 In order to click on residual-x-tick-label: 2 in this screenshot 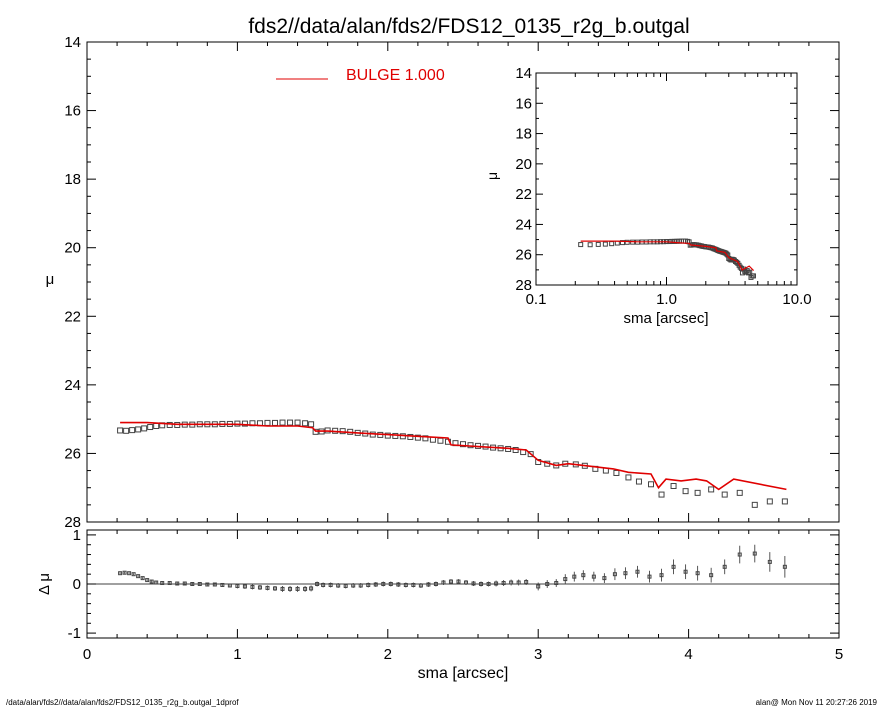, I will do `click(388, 654)`.